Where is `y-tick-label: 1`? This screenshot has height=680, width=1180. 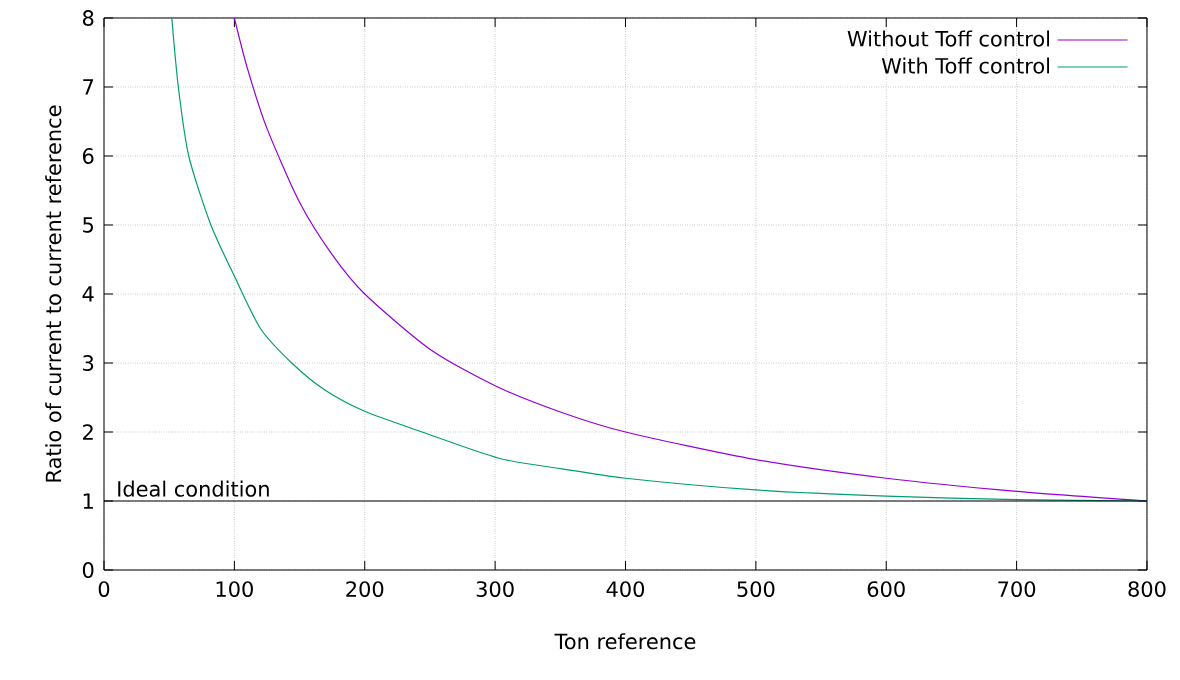 y-tick-label: 1 is located at coordinates (88, 501).